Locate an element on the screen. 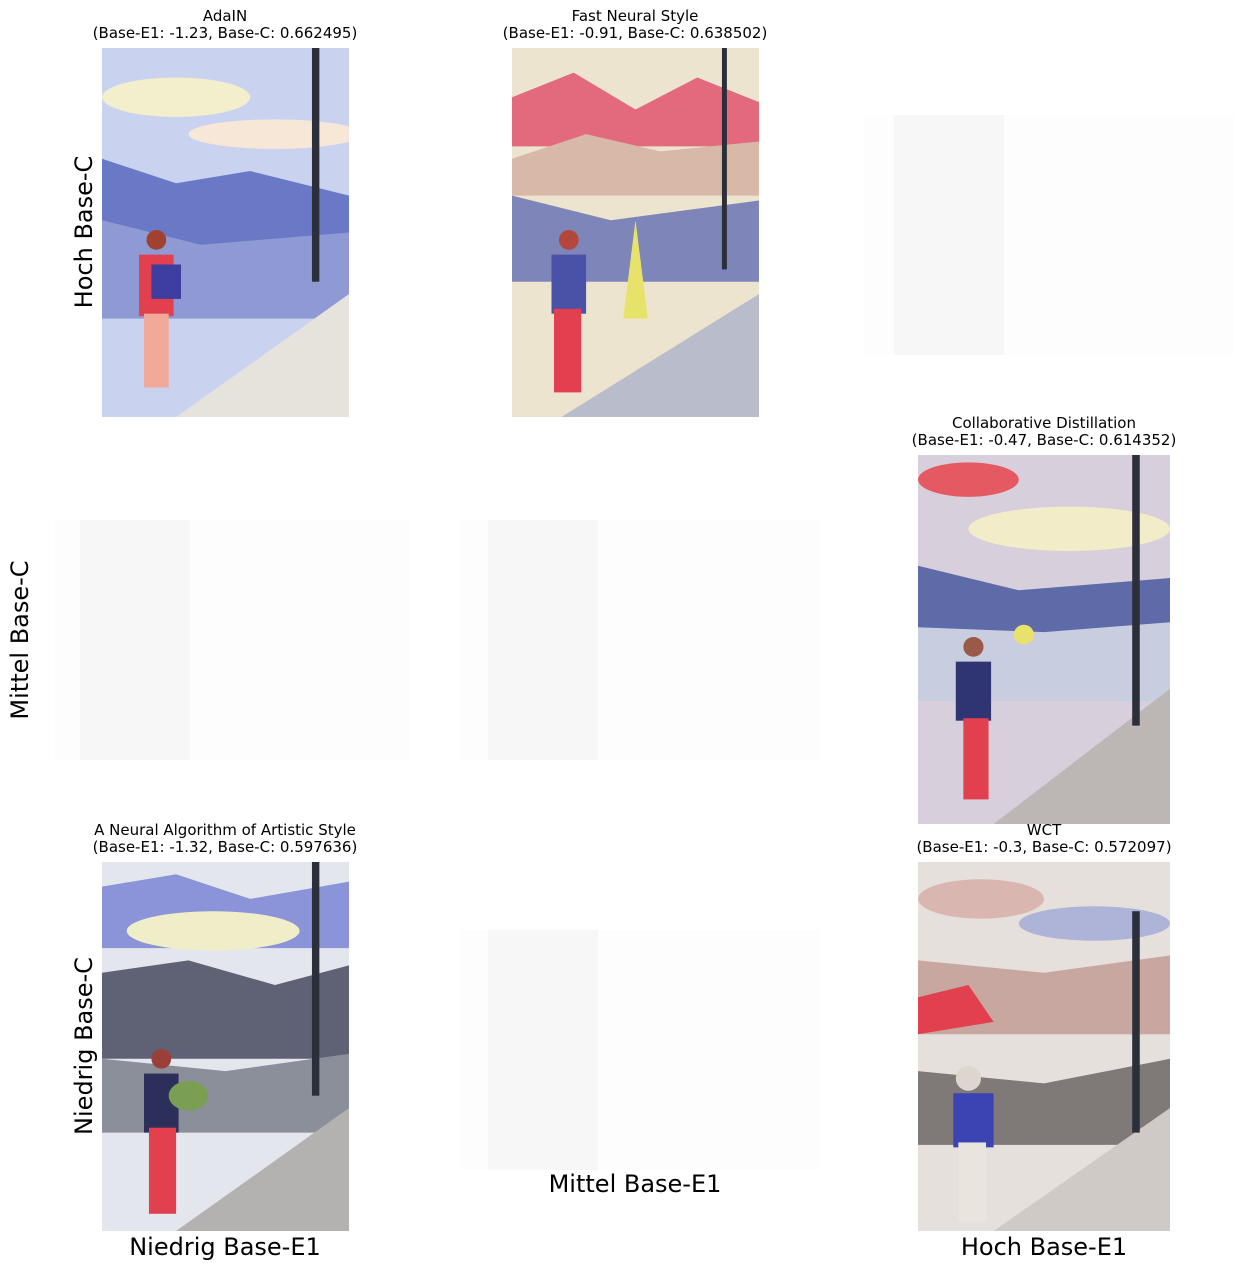  method-scores: (Base-E1: -0.3, Base-C: 0.572097) is located at coordinates (1044, 847).